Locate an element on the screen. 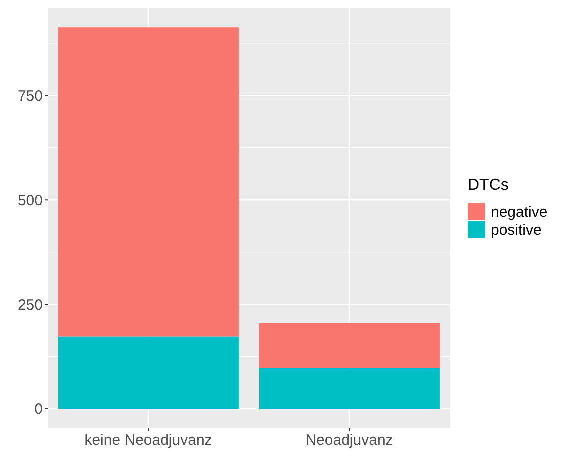  y-tick-label: 250 is located at coordinates (30, 305).